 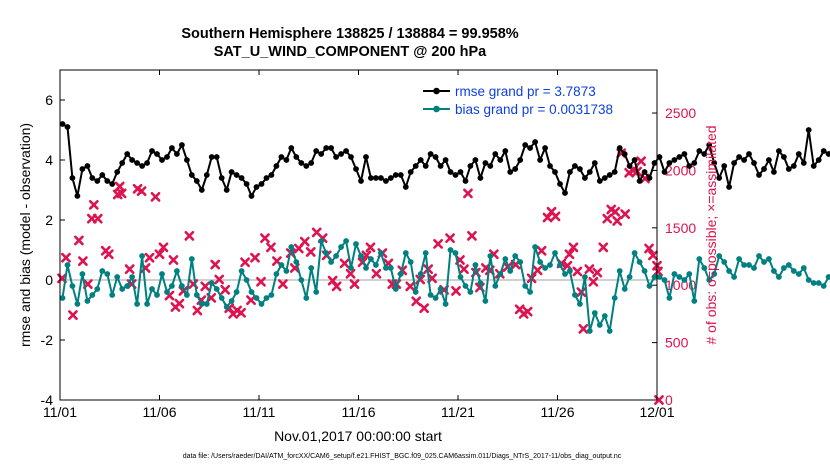 I want to click on legend-rmse-label: rmse grand pr = 3.7873, so click(x=525, y=91).